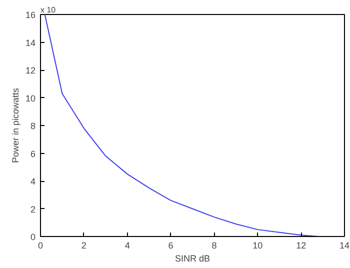  Describe the element at coordinates (41, 245) in the screenshot. I see `x-tick-label: 0` at that location.